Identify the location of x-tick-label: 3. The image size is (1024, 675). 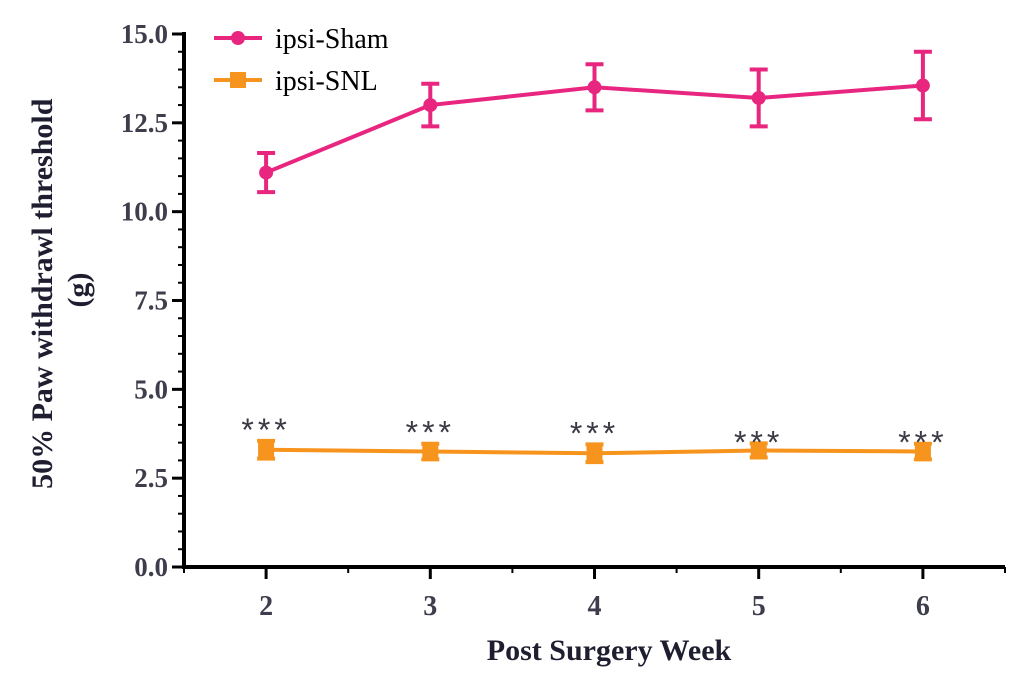
(430, 606).